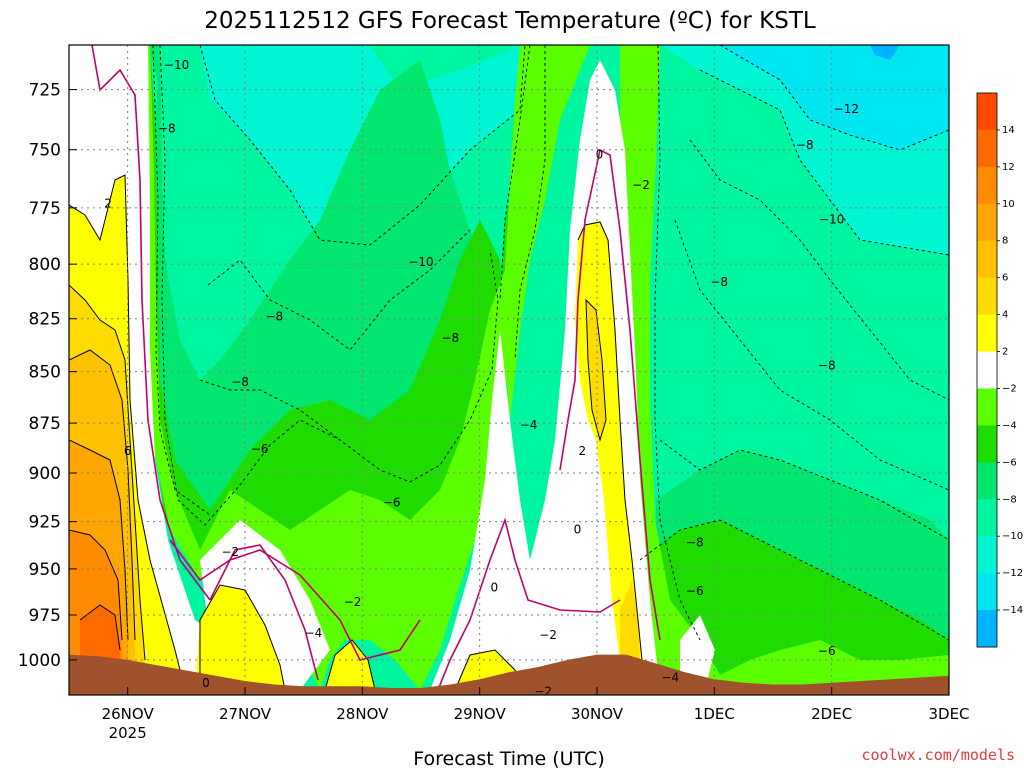 Image resolution: width=1024 pixels, height=768 pixels. I want to click on contour-label: 6, so click(128, 451).